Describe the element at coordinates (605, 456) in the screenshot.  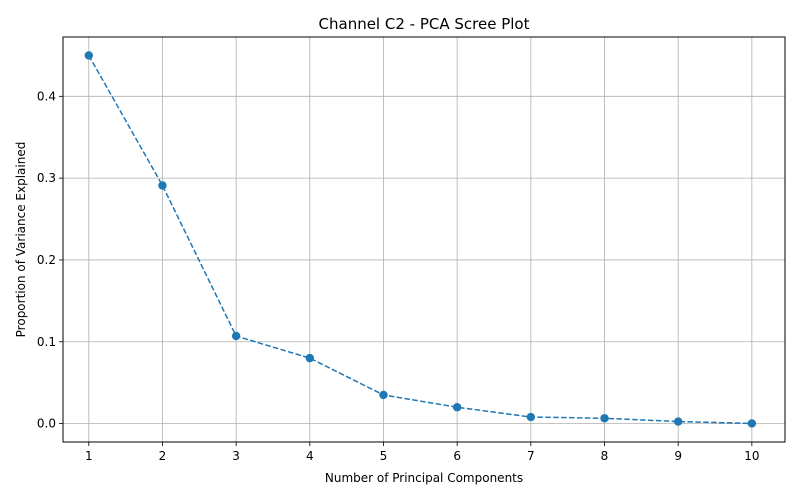
I see `x-tick-label: 8` at that location.